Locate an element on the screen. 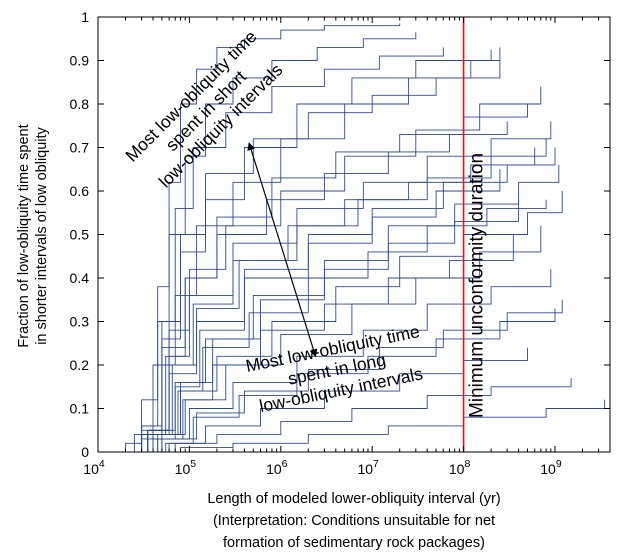 The height and width of the screenshot is (556, 625). y-tick-label-2: 0.1 is located at coordinates (80, 409).